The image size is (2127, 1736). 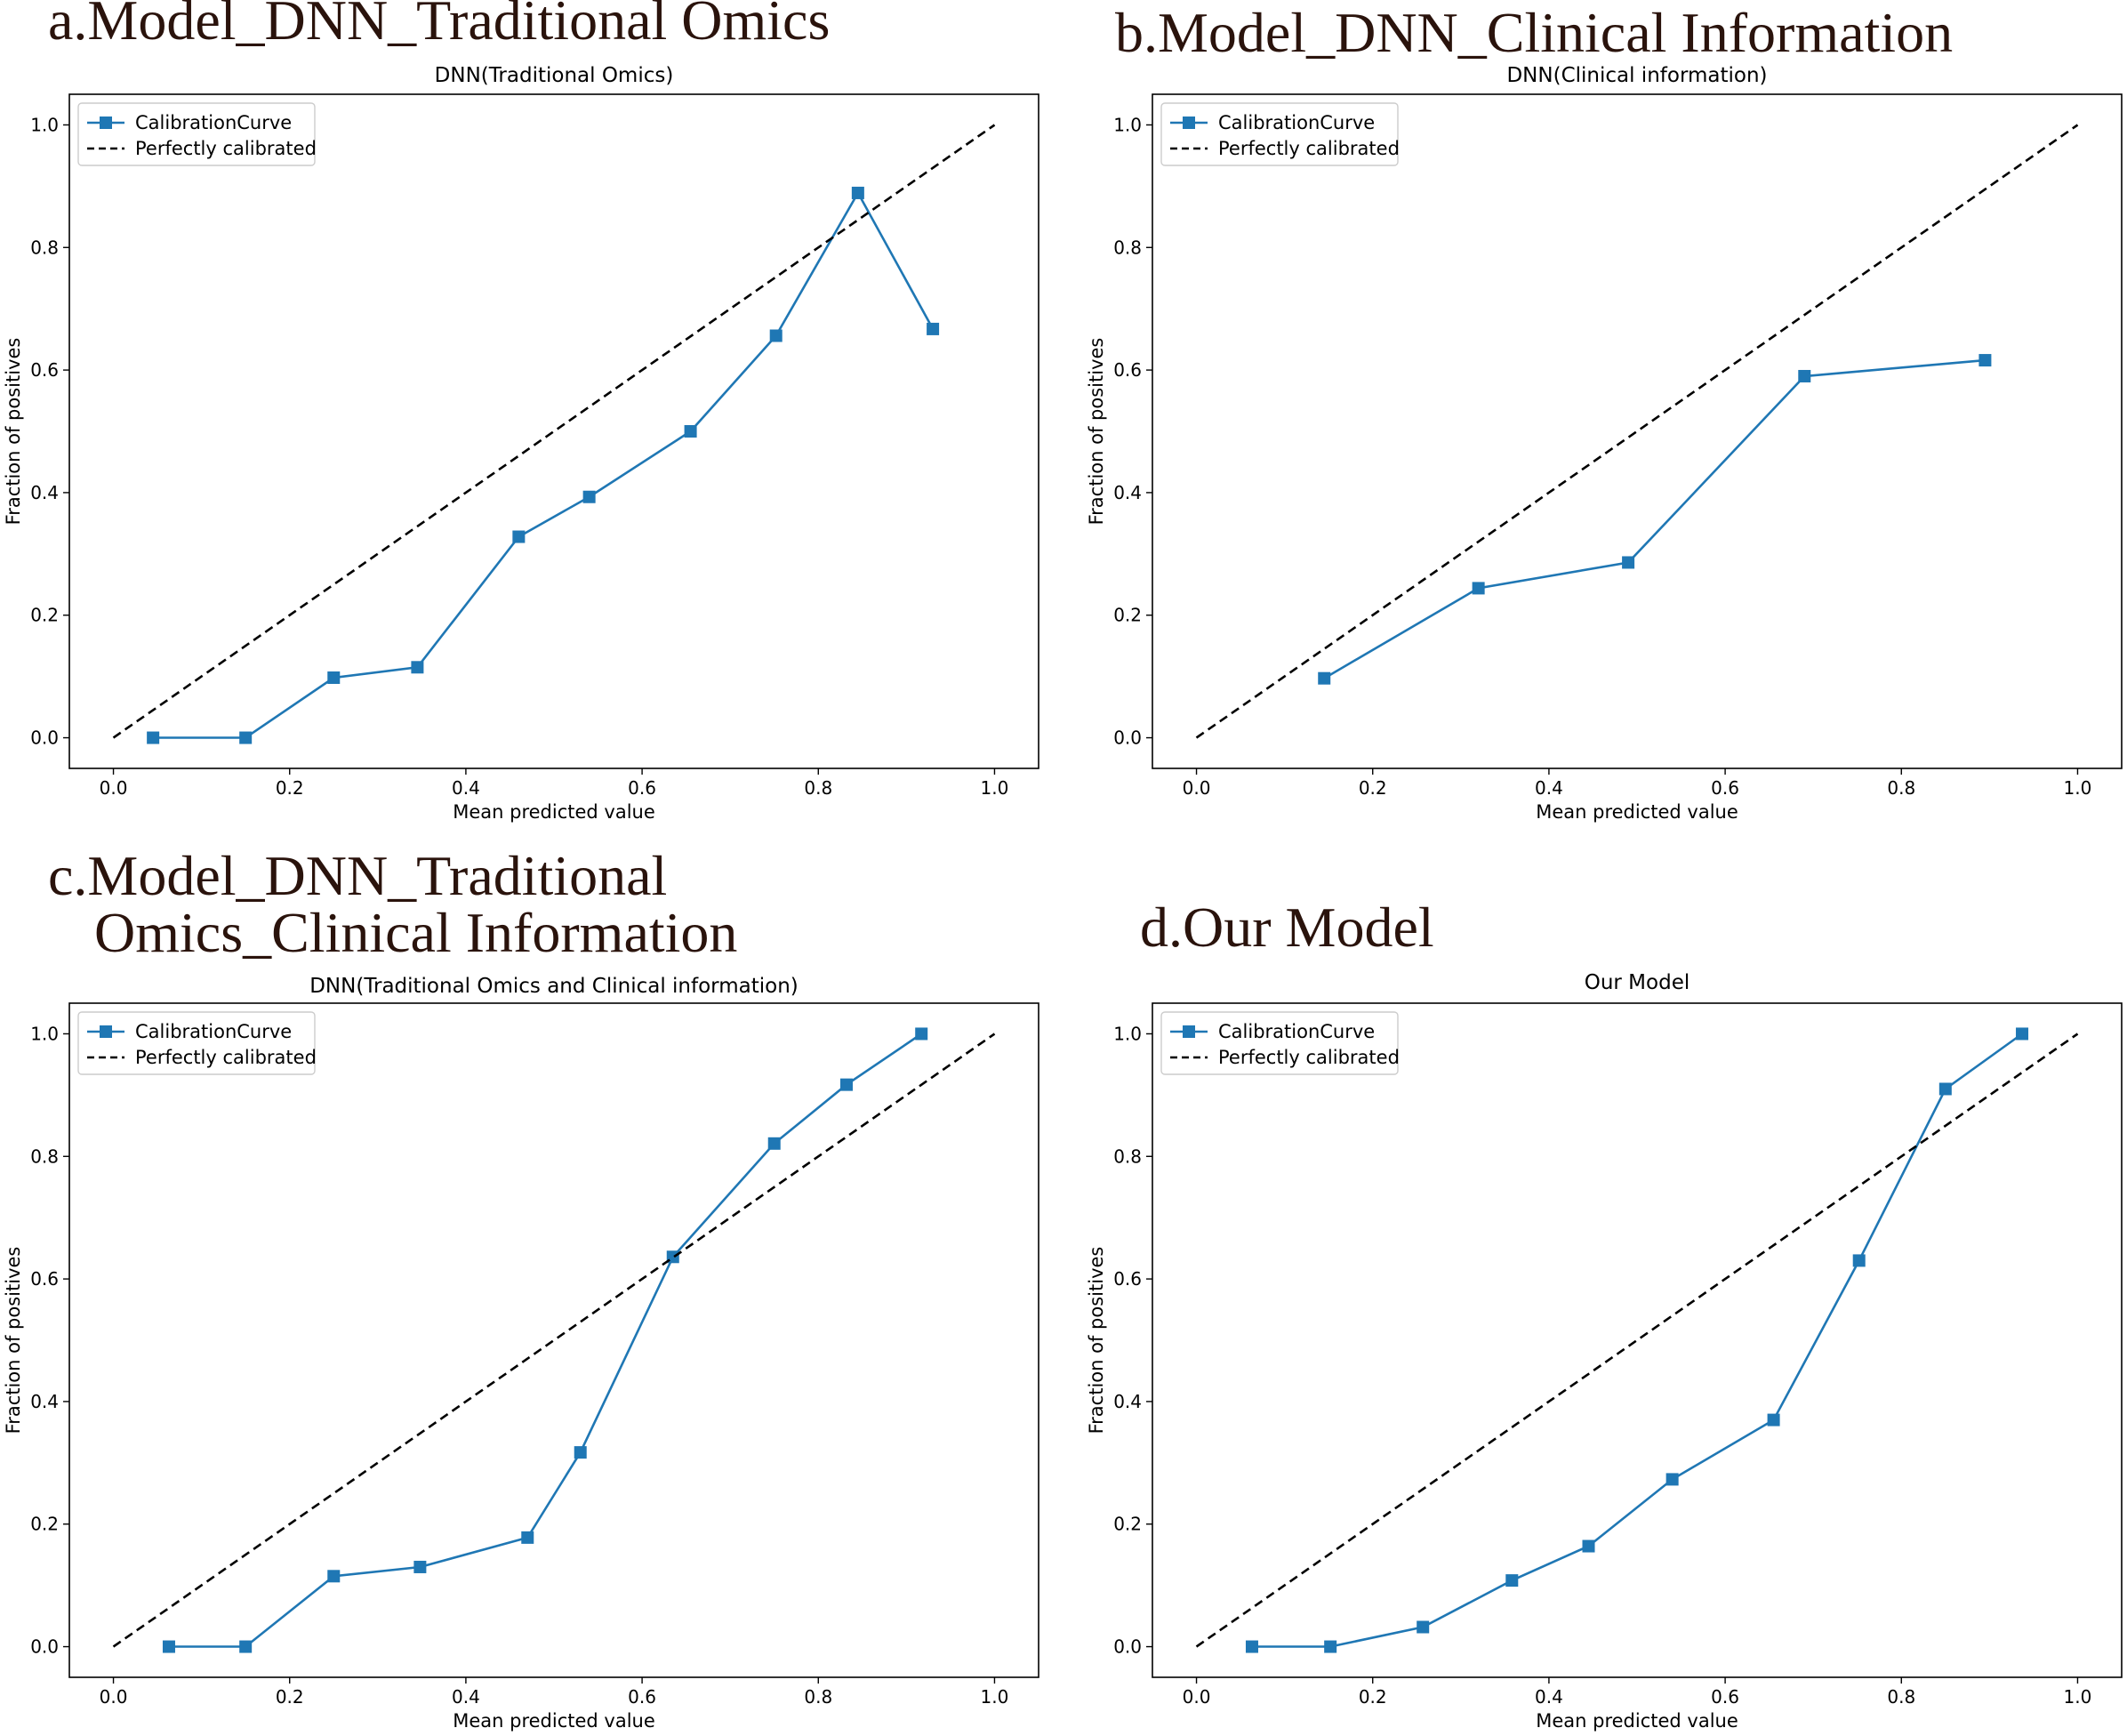 I want to click on panel-heading: b.Model_DNN_Clinical Information, so click(x=1534, y=32).